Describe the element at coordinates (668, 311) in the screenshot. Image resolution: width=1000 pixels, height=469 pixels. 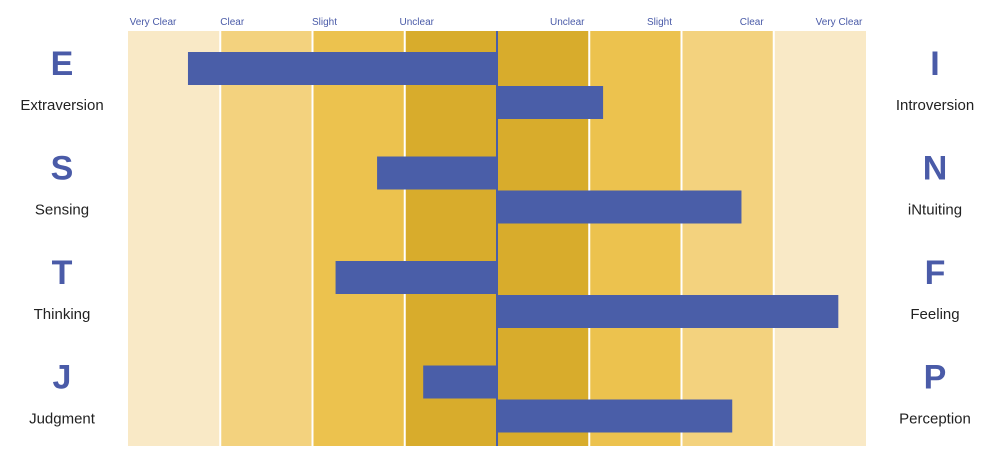
I see `bar-feeling` at that location.